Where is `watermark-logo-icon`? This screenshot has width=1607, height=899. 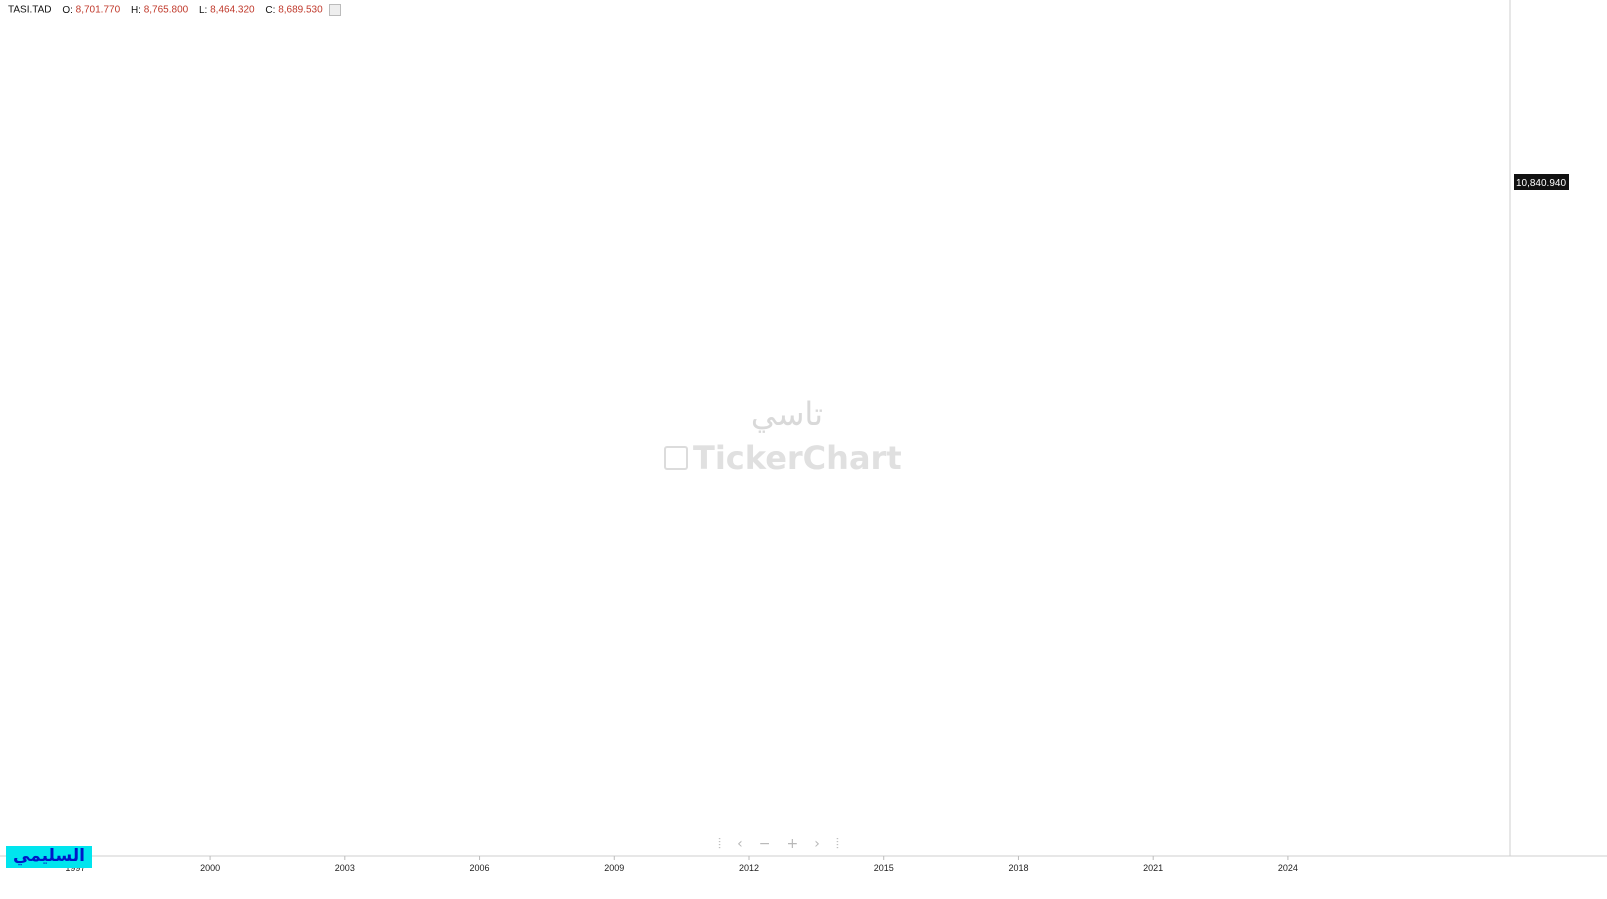 watermark-logo-icon is located at coordinates (676, 458).